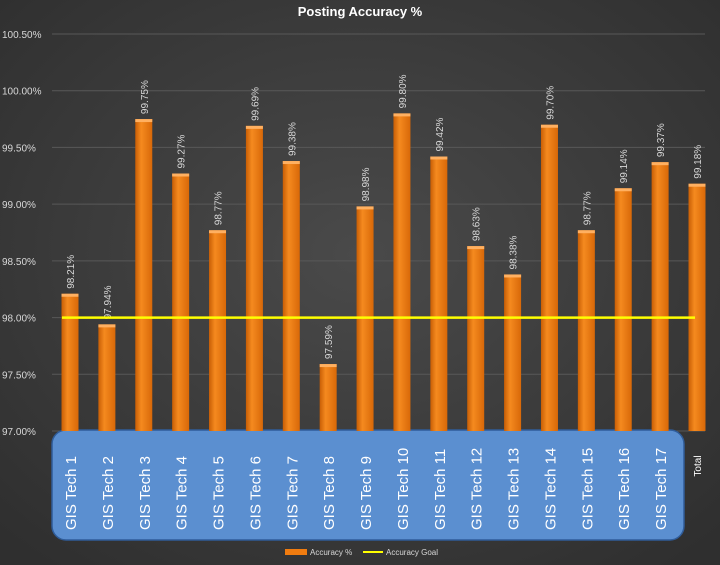 This screenshot has width=720, height=565. What do you see at coordinates (255, 104) in the screenshot?
I see `data-label: 99.69%` at bounding box center [255, 104].